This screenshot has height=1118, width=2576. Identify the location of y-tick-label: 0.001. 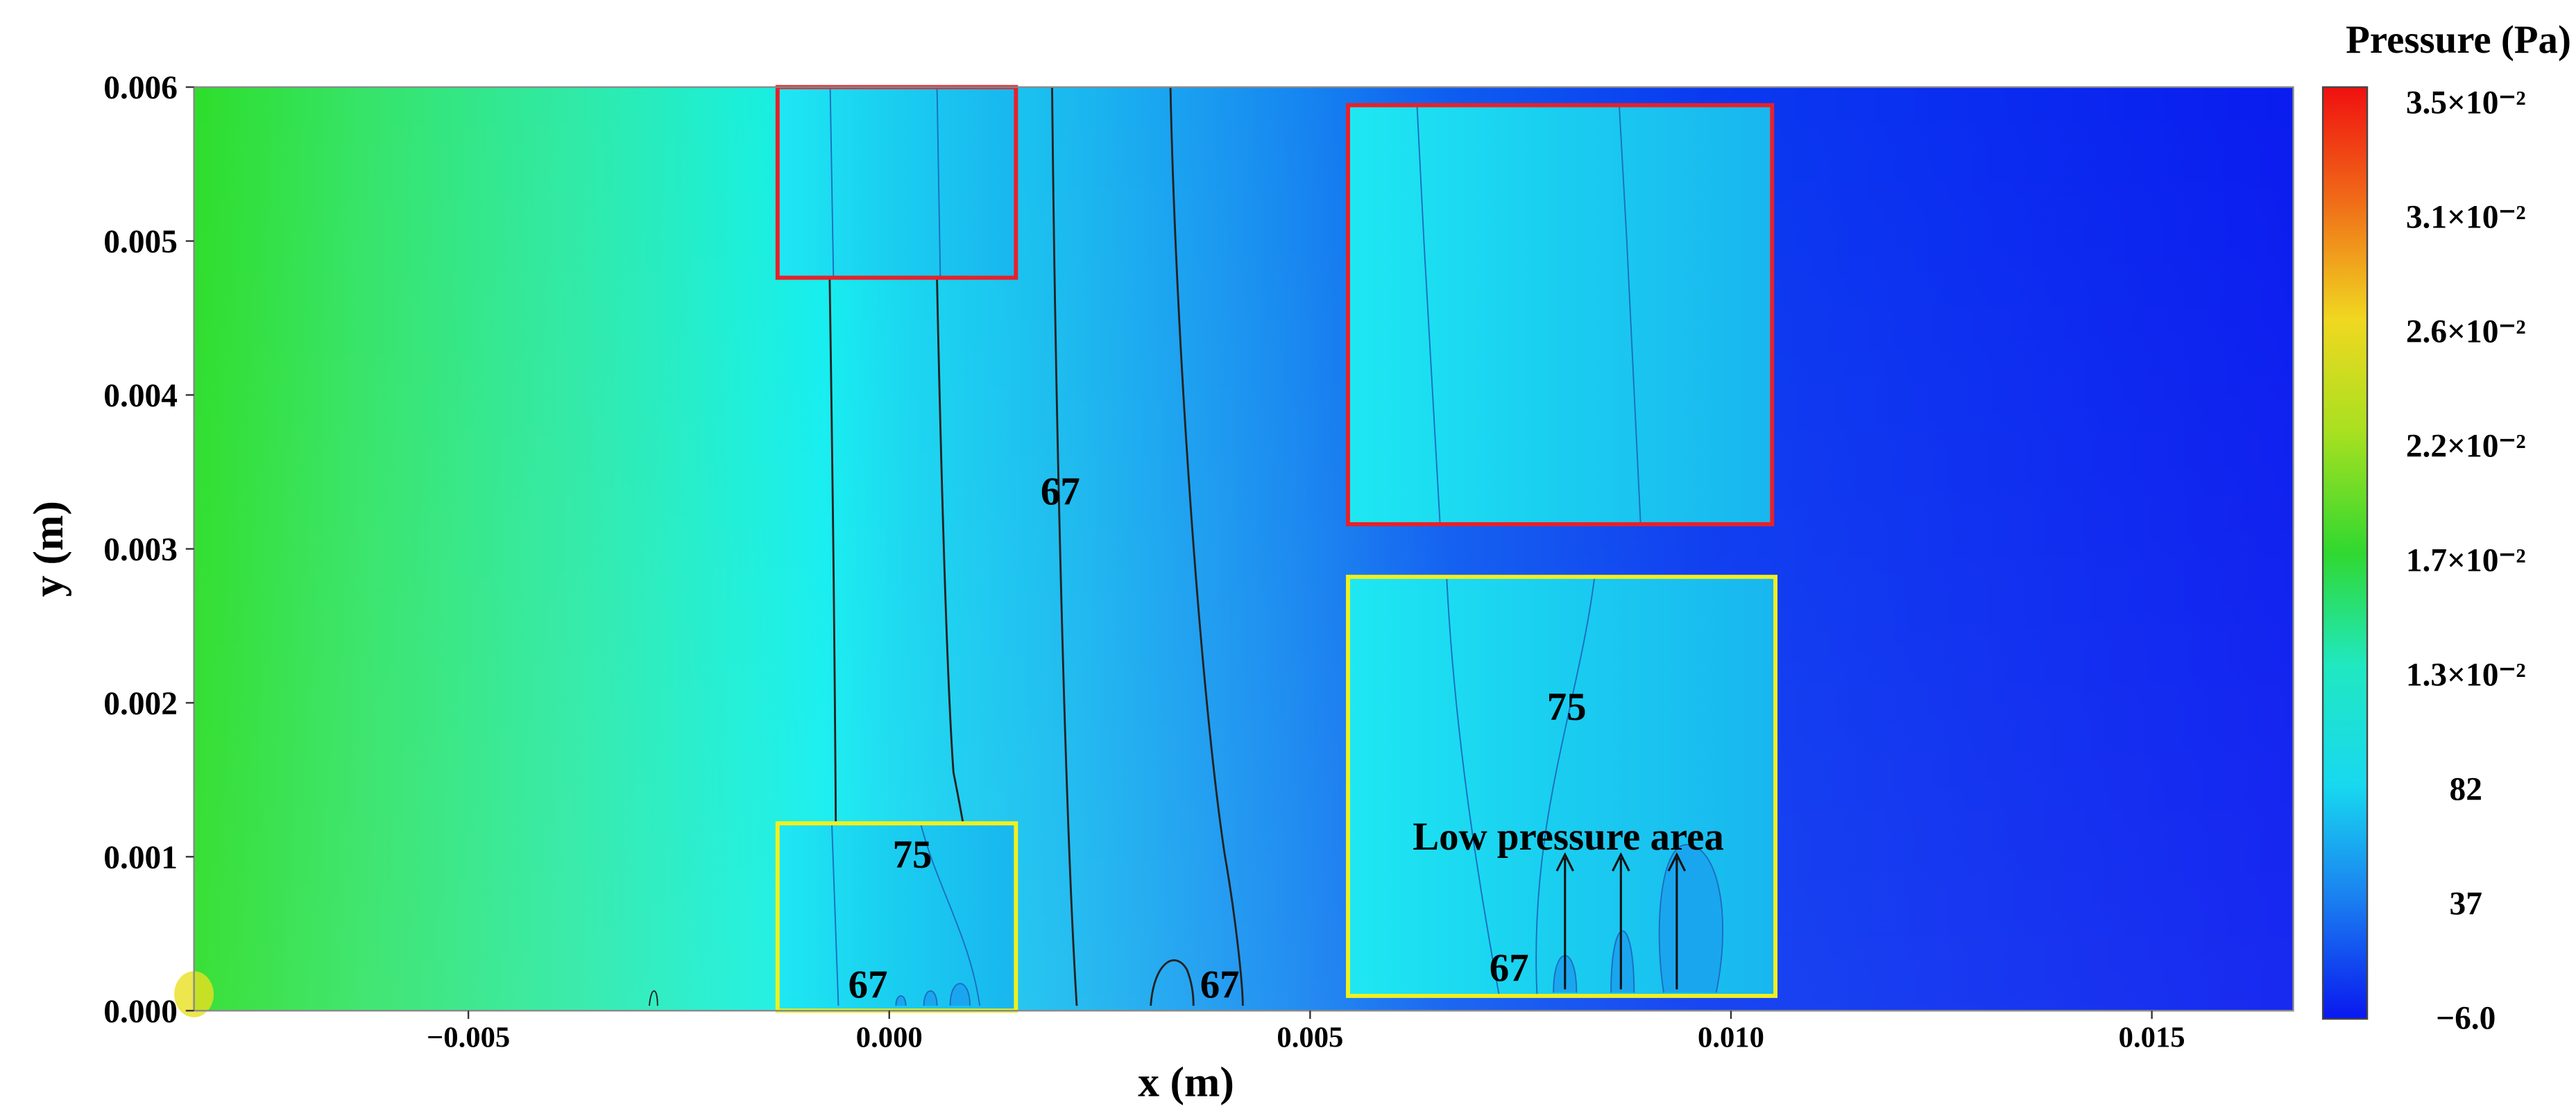
(140, 858).